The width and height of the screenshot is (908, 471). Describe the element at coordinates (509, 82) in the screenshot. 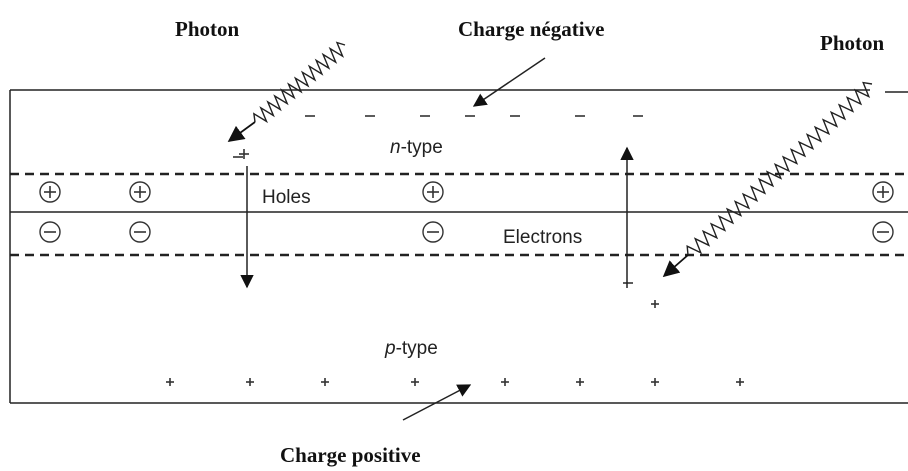

I see `negative-charge-arrow` at that location.